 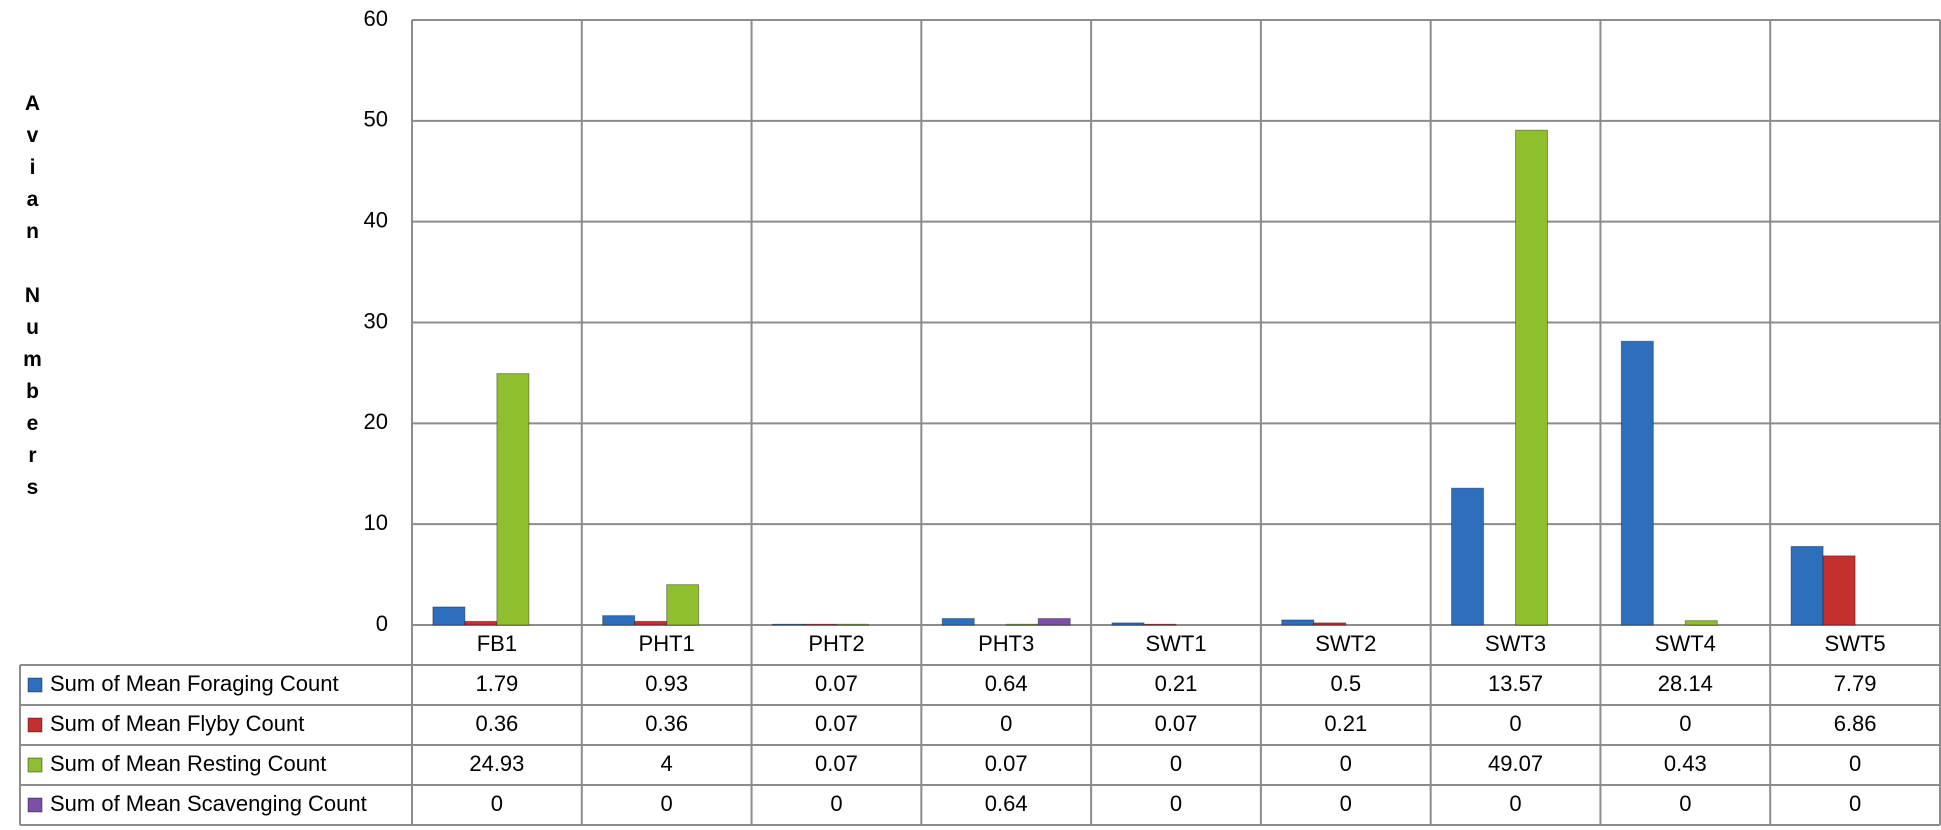 What do you see at coordinates (376, 421) in the screenshot?
I see `y-tick-label: 20` at bounding box center [376, 421].